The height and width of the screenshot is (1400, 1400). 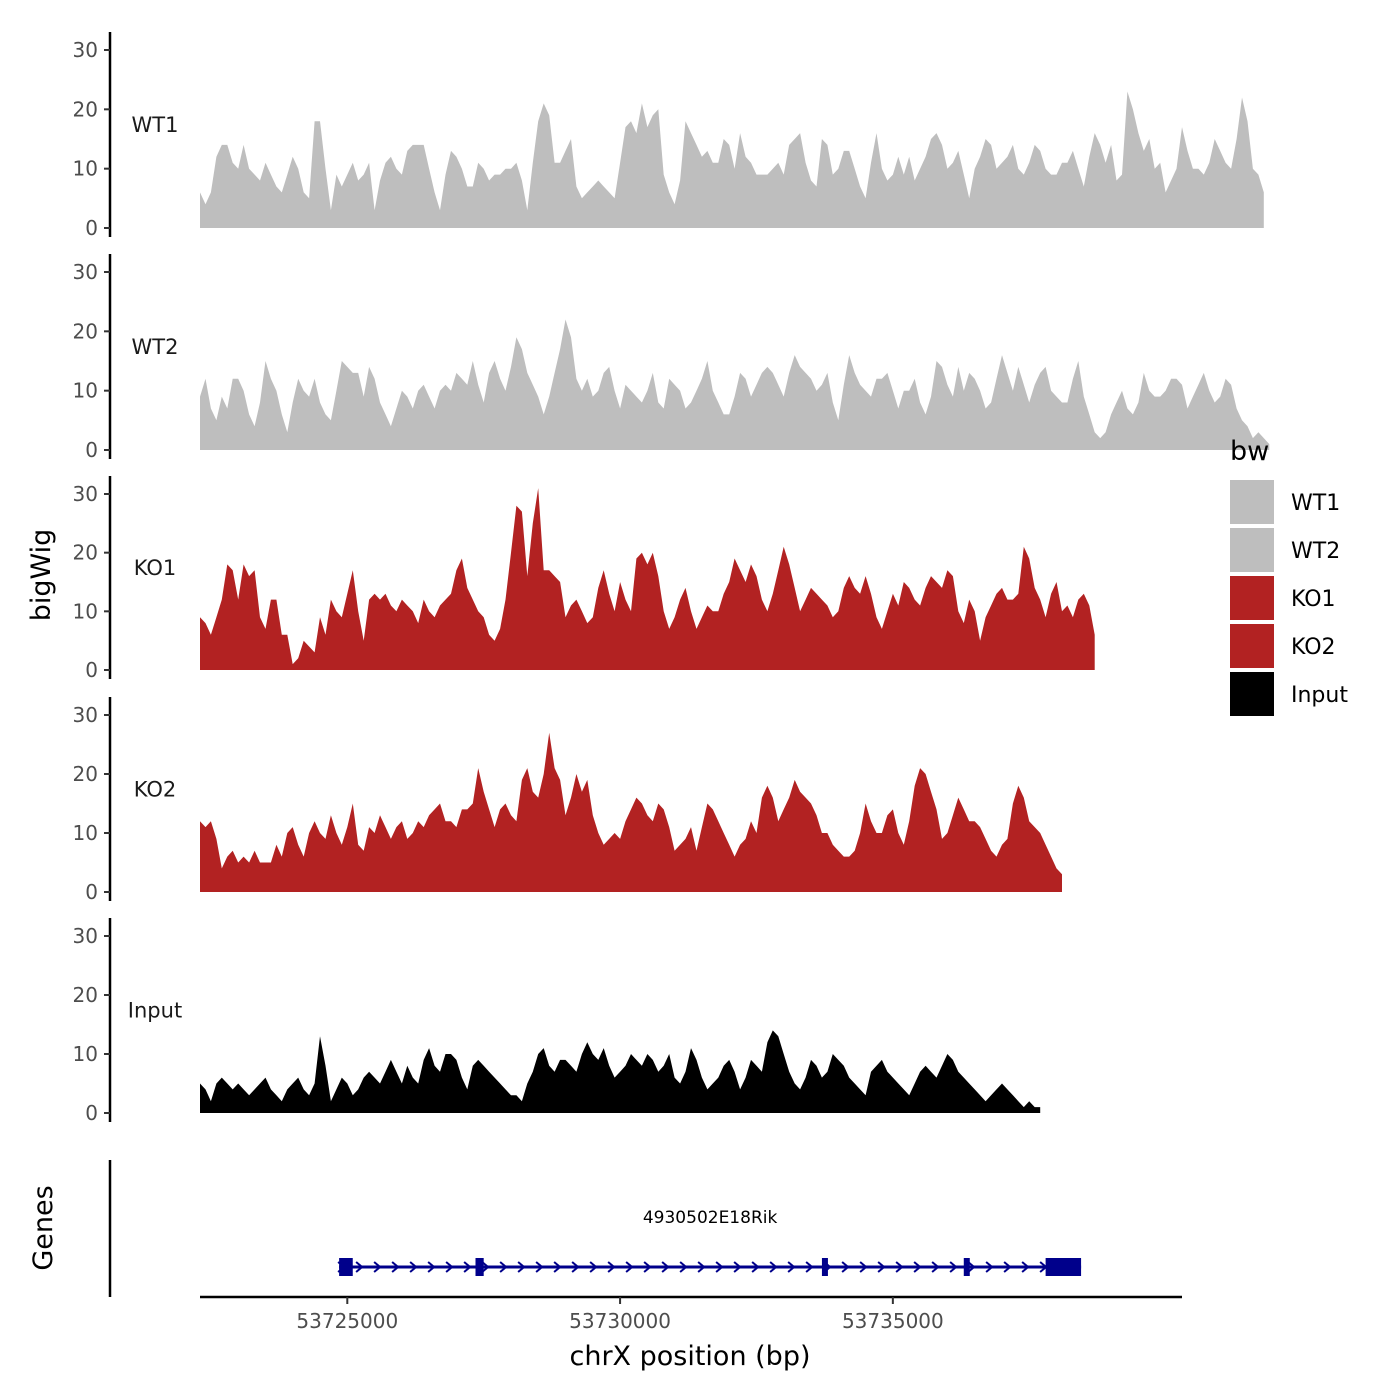 I want to click on legend-label-wt2: WT2, so click(x=1315, y=551).